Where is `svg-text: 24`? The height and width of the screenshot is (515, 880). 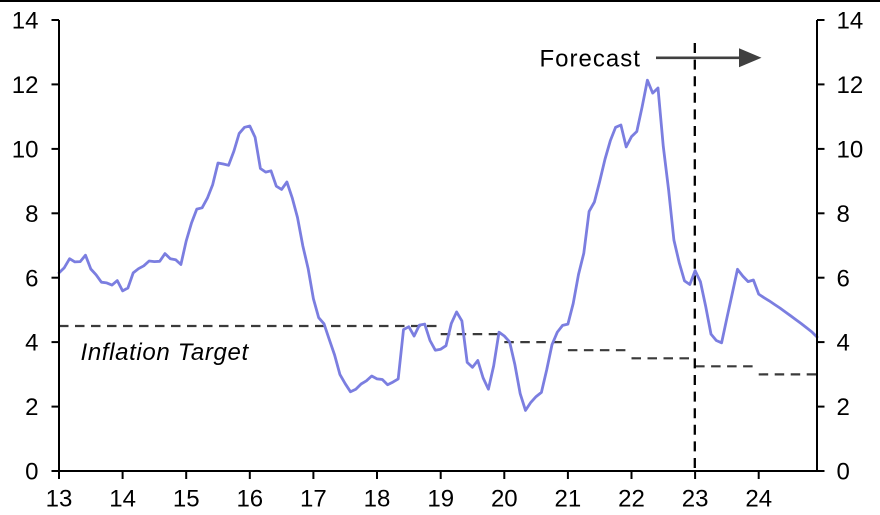 svg-text: 24 is located at coordinates (758, 499).